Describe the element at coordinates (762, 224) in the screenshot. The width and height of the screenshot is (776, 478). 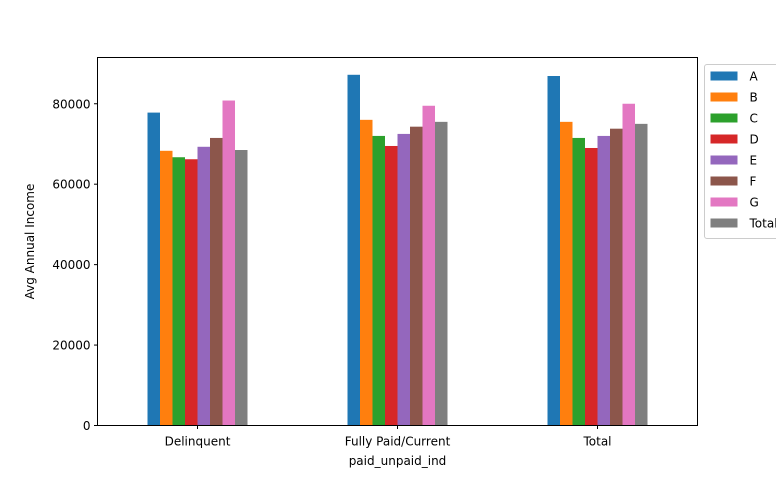
I see `legend-label-total: Total` at that location.